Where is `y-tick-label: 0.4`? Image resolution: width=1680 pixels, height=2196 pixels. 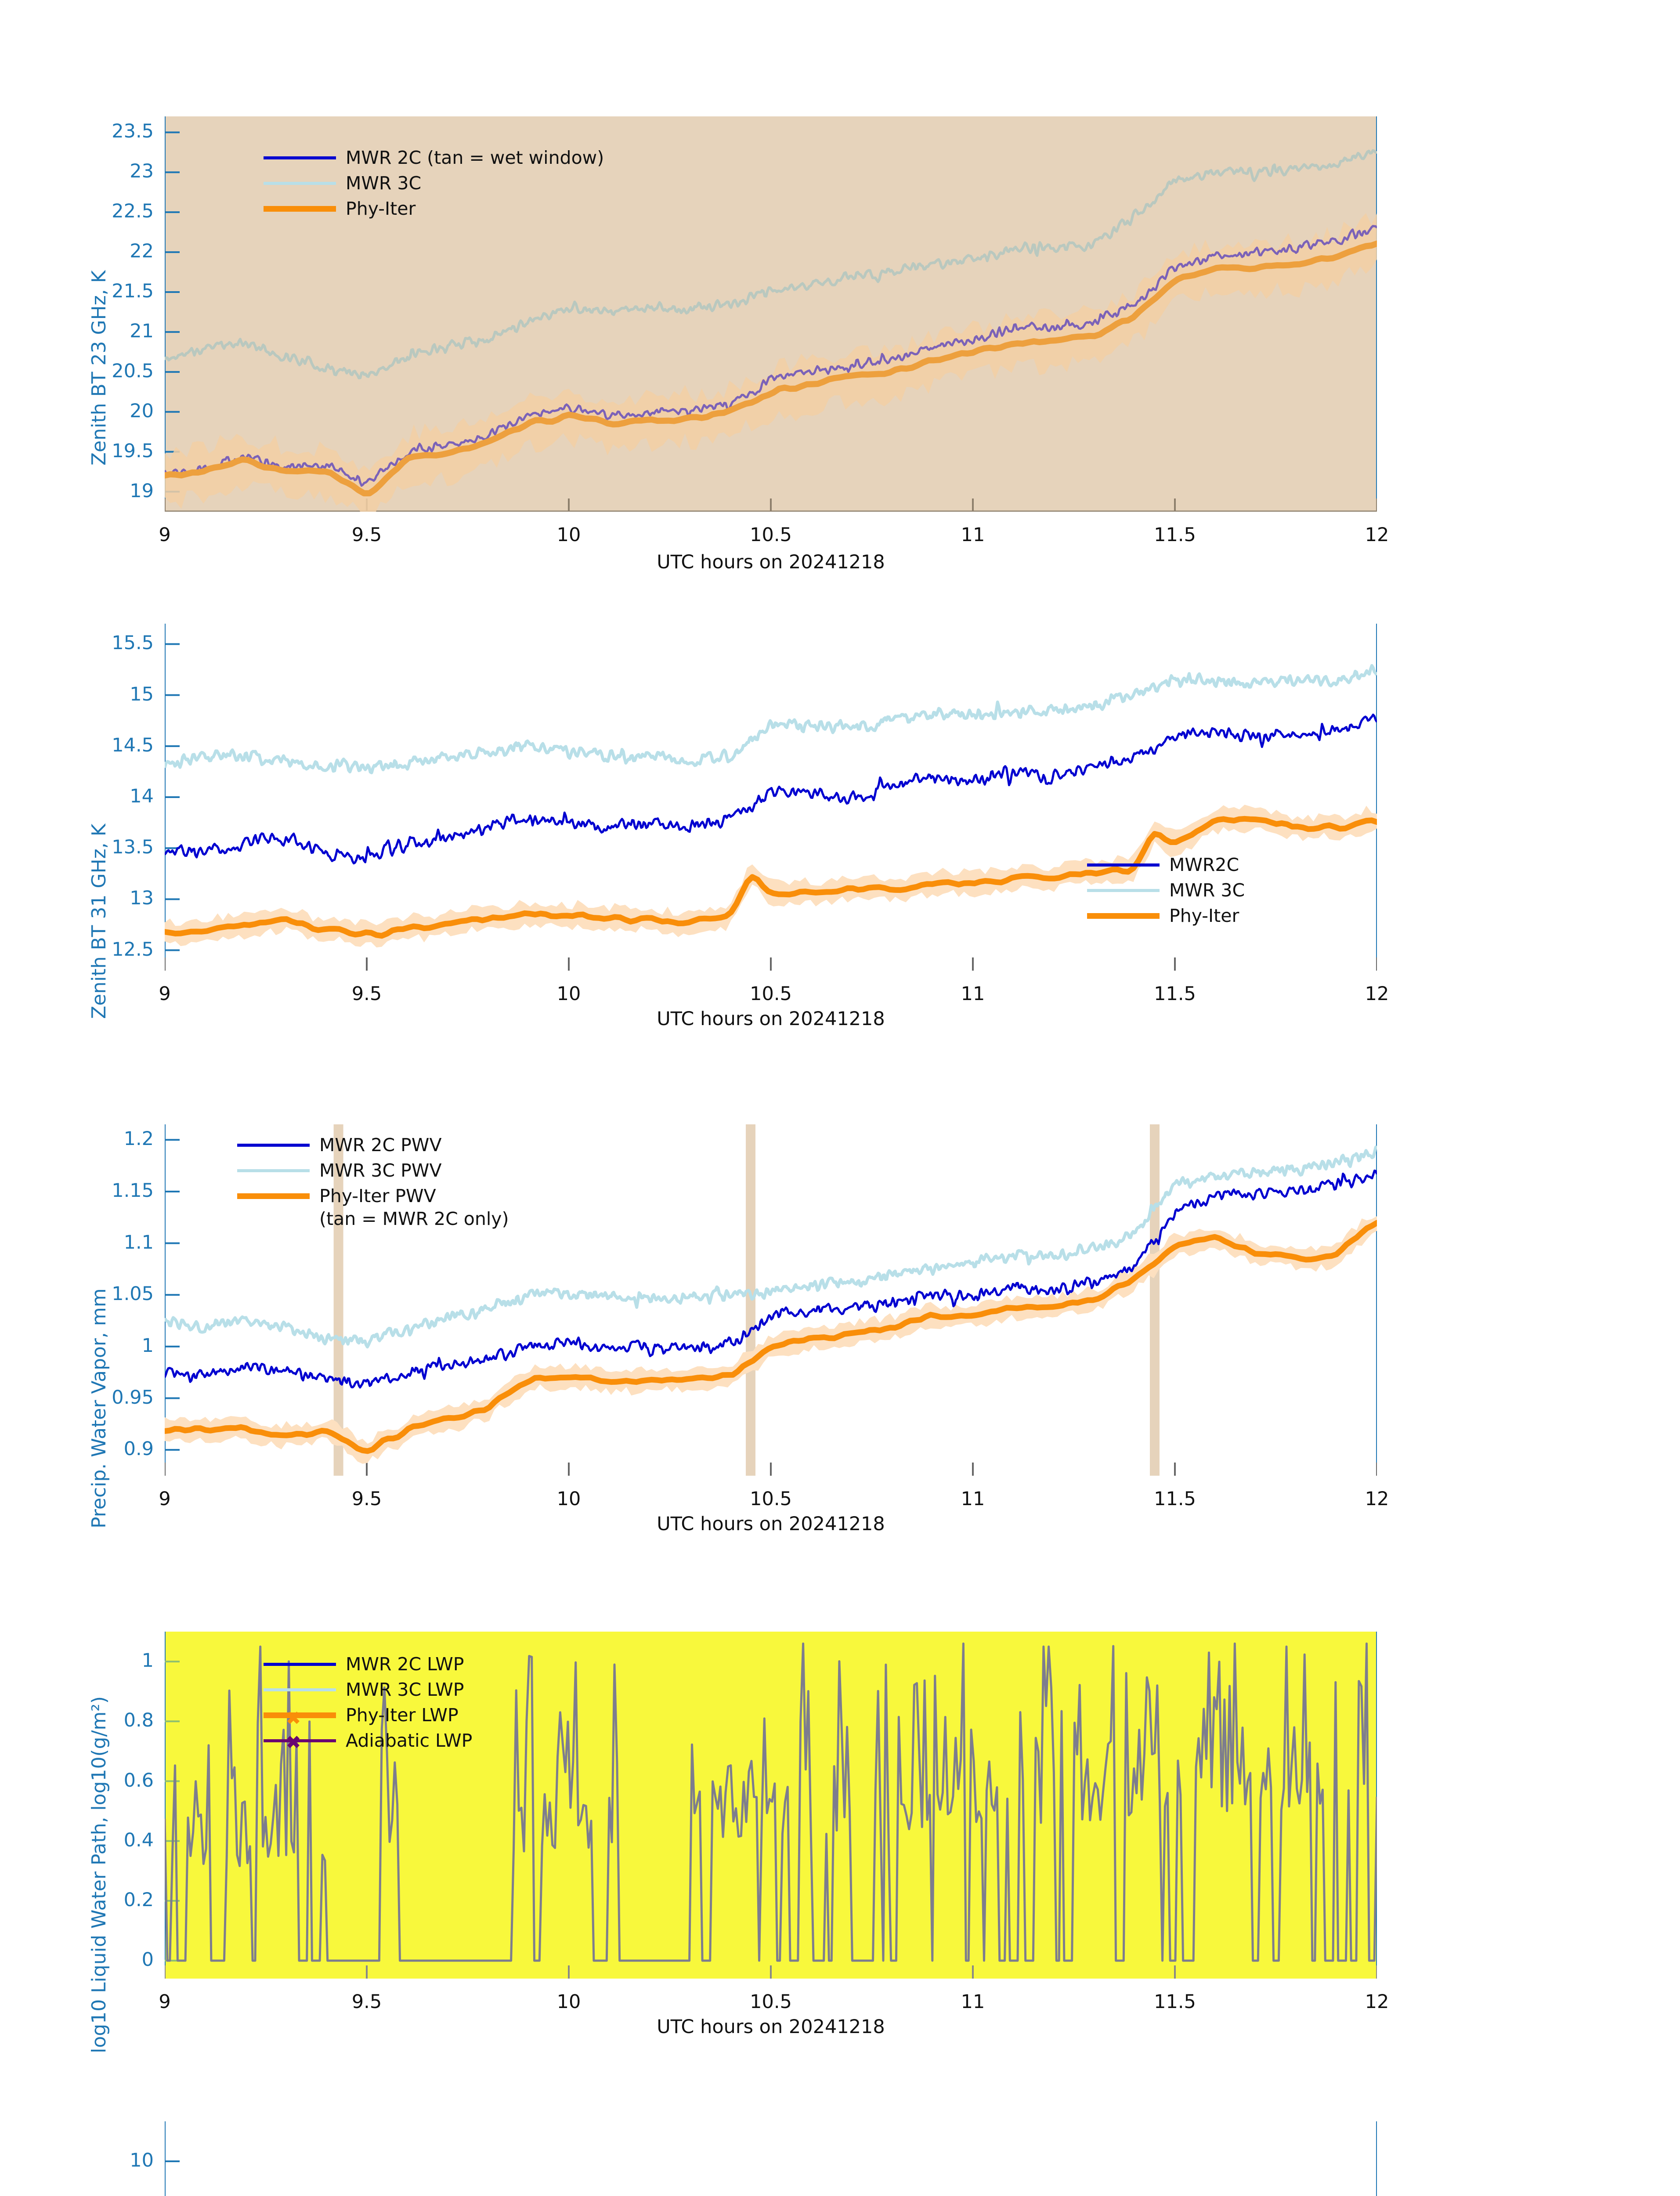
y-tick-label: 0.4 is located at coordinates (138, 1840).